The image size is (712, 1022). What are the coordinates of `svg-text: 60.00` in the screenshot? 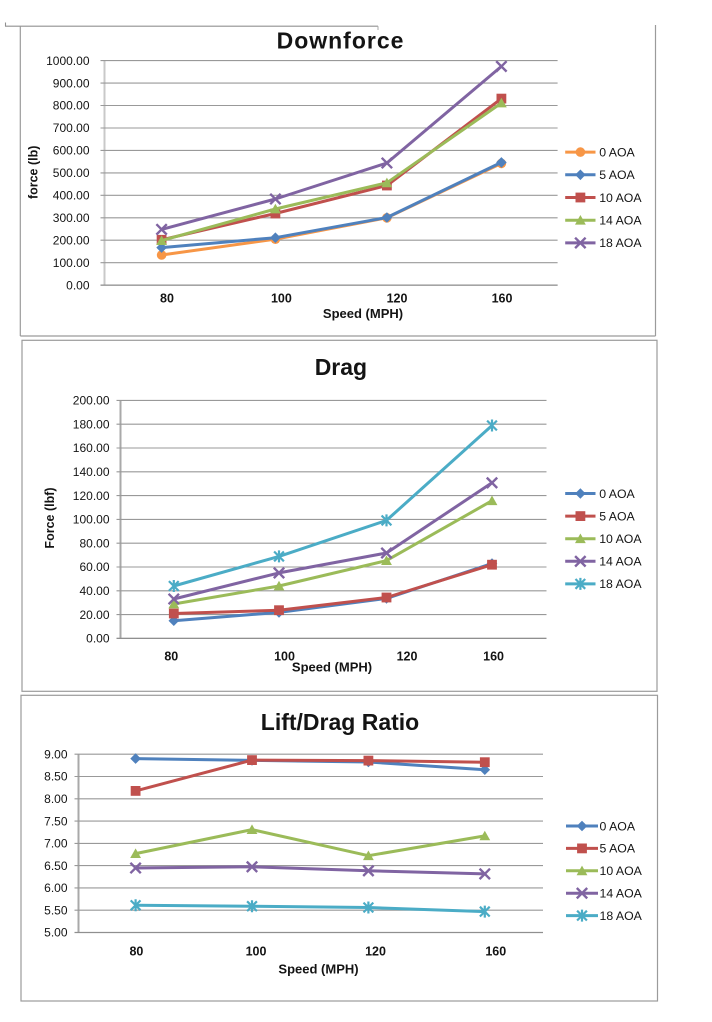 It's located at (94, 567).